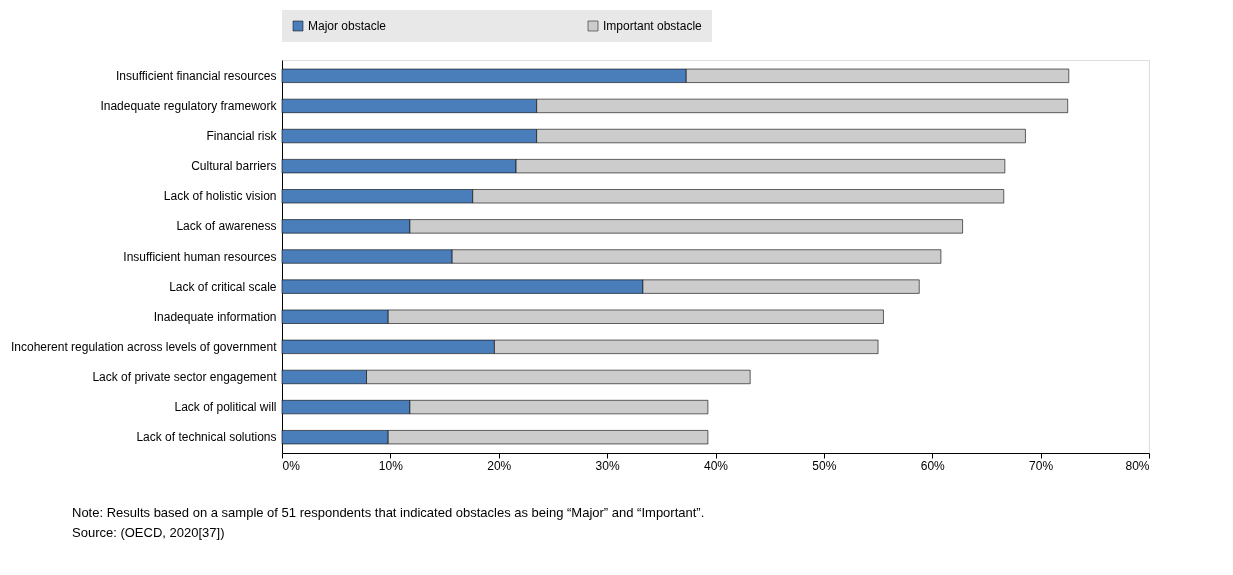 Image resolution: width=1233 pixels, height=575 pixels. Describe the element at coordinates (391, 465) in the screenshot. I see `x-tick-label: 10%` at that location.